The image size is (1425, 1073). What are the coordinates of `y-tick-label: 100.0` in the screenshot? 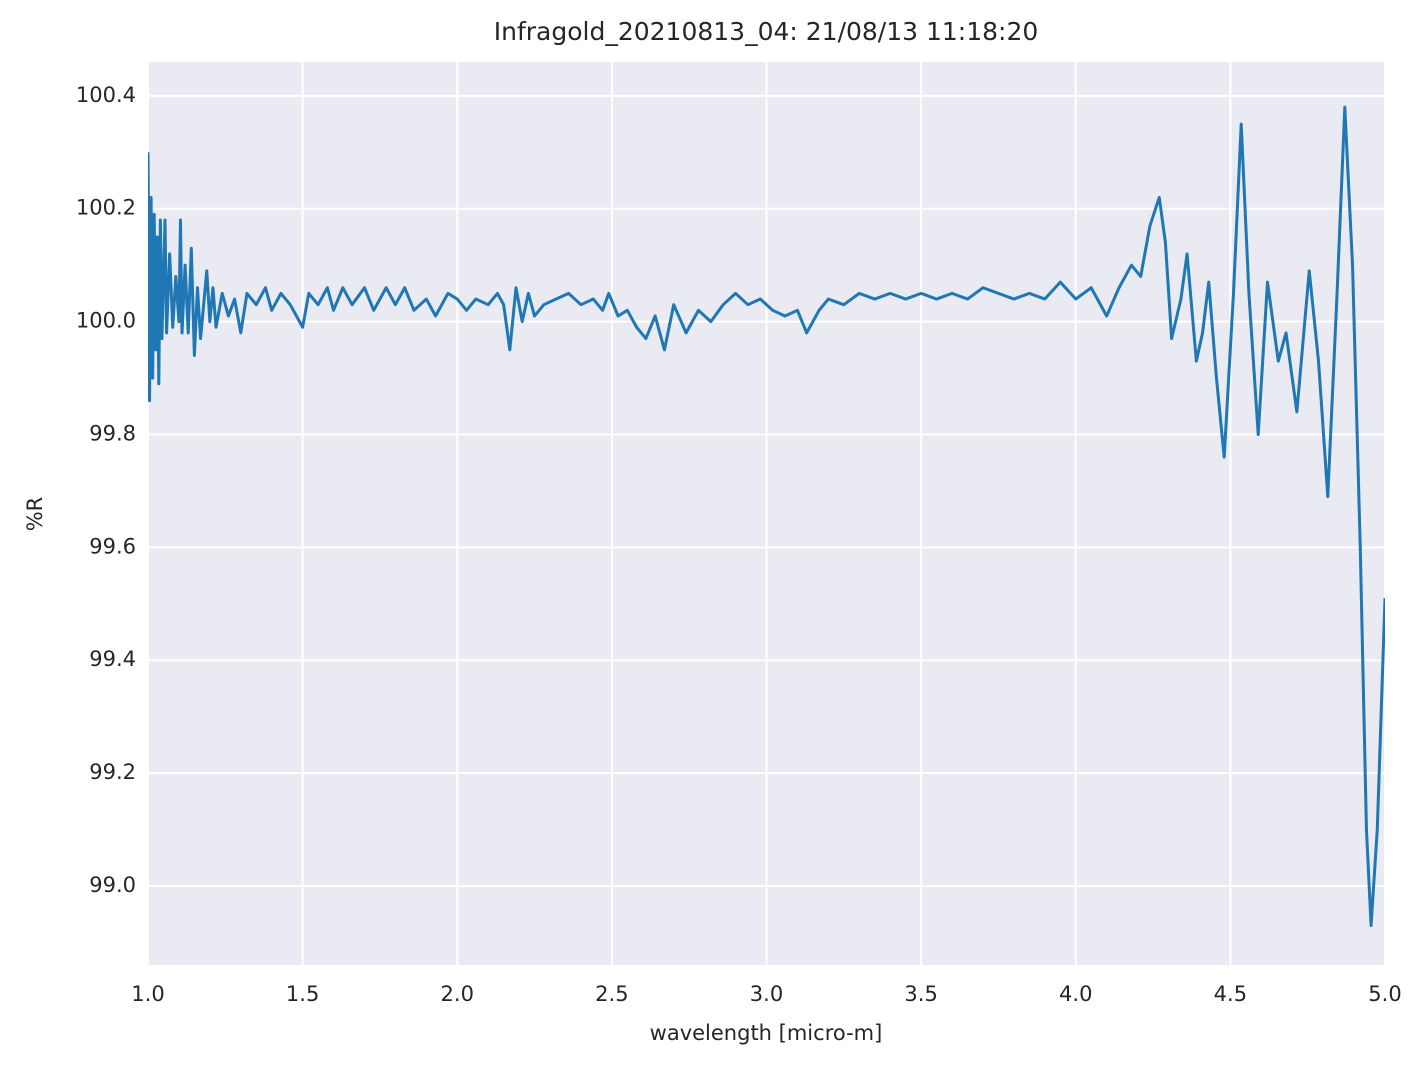 It's located at (106, 321).